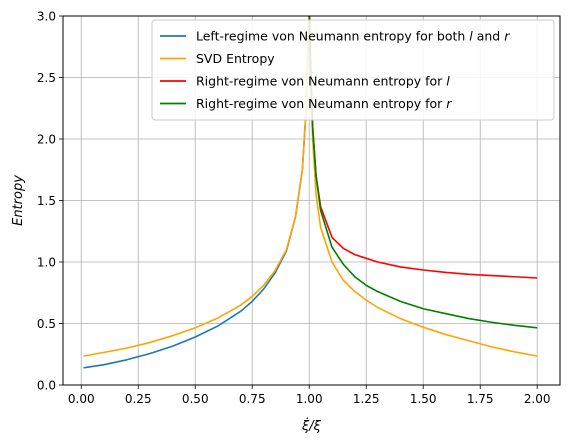  Describe the element at coordinates (366, 399) in the screenshot. I see `x-tick-label: 1.25` at that location.